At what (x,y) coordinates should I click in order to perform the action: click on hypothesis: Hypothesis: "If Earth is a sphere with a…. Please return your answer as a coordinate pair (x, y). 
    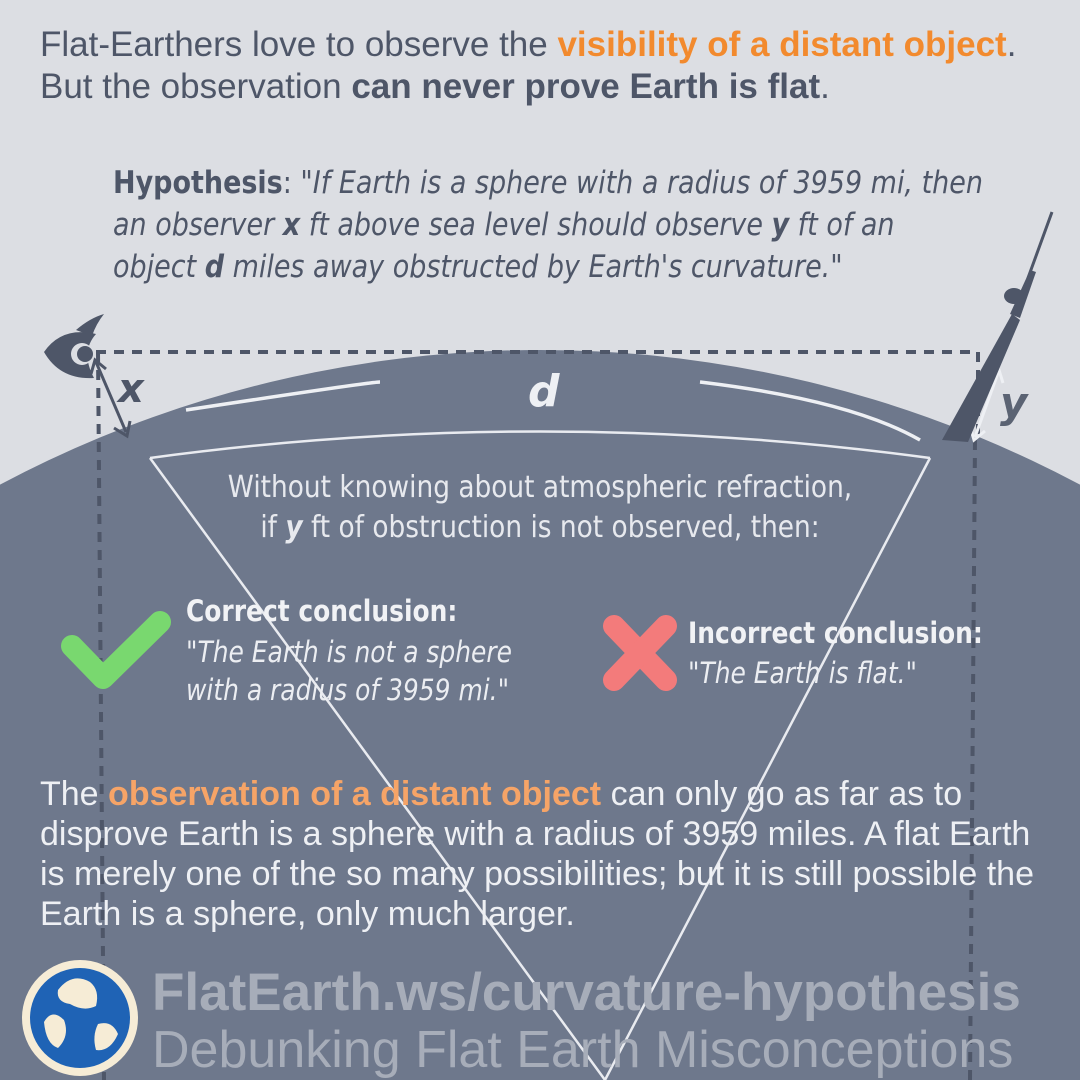
    Looking at the image, I should click on (548, 225).